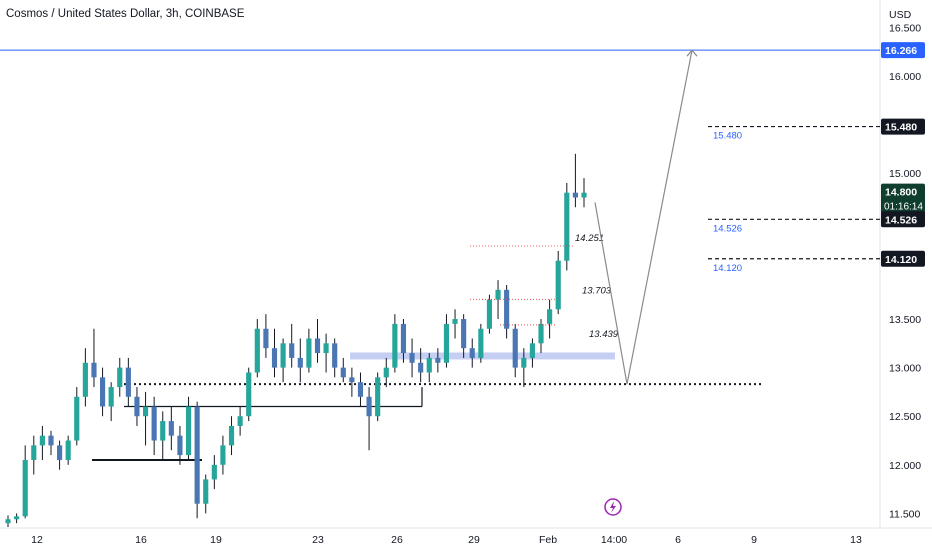  I want to click on projection-path, so click(643, 217).